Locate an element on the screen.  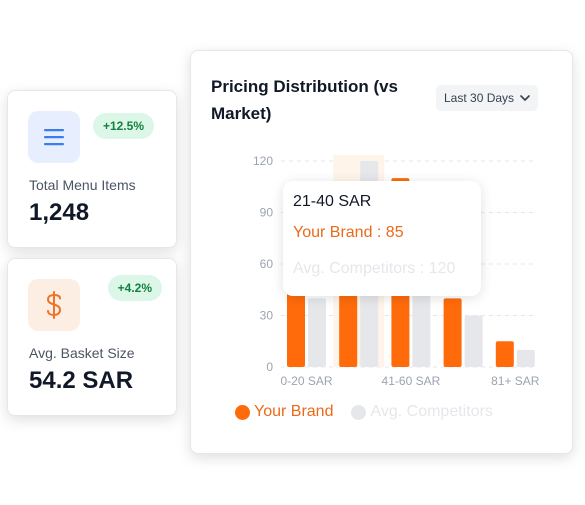
y-tick-label: 120 is located at coordinates (263, 161).